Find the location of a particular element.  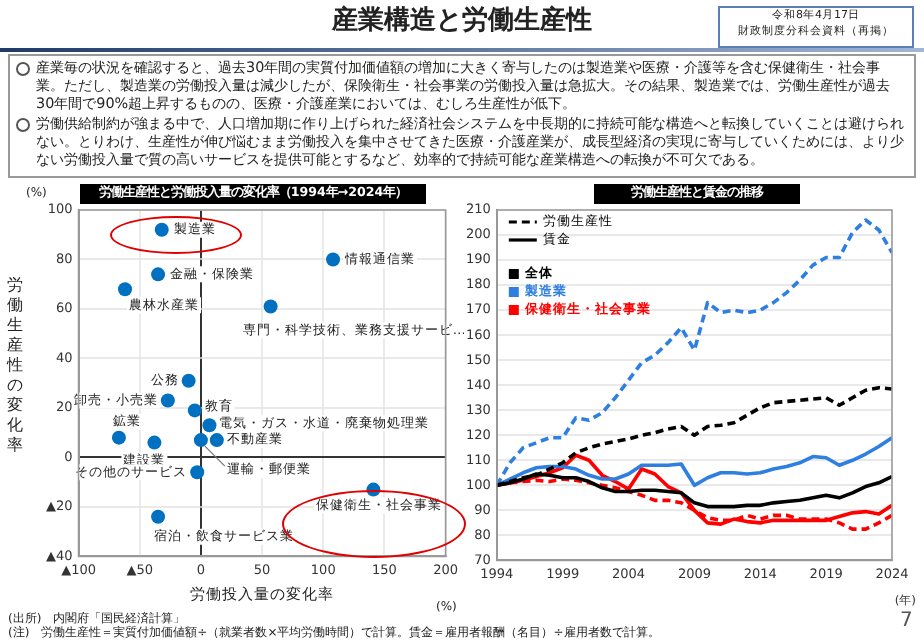

text: 労働生産性の変化率 is located at coordinates (15, 365).